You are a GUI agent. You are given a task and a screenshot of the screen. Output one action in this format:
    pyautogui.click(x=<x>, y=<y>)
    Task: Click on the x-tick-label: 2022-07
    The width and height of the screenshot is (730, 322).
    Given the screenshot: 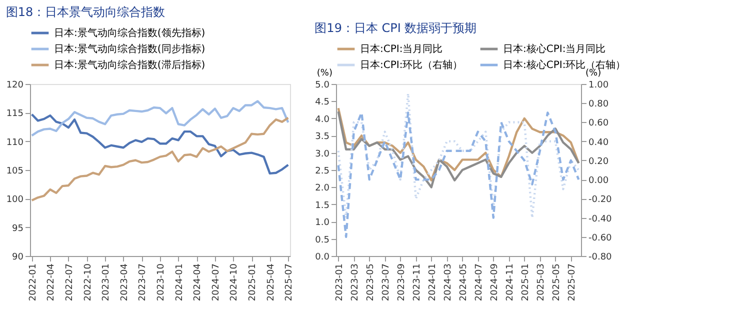 What is the action you would take?
    pyautogui.click(x=69, y=283)
    